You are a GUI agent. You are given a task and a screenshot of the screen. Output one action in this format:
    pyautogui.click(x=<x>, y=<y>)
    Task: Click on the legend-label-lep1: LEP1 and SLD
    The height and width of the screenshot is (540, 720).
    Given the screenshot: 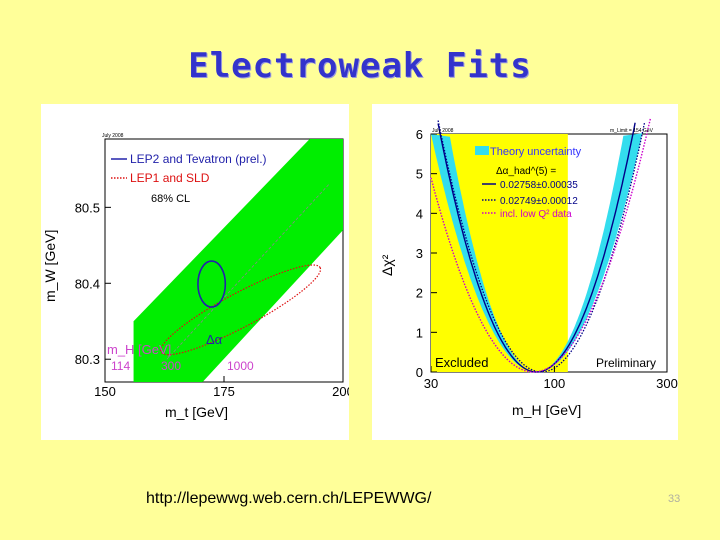 What is the action you would take?
    pyautogui.click(x=170, y=178)
    